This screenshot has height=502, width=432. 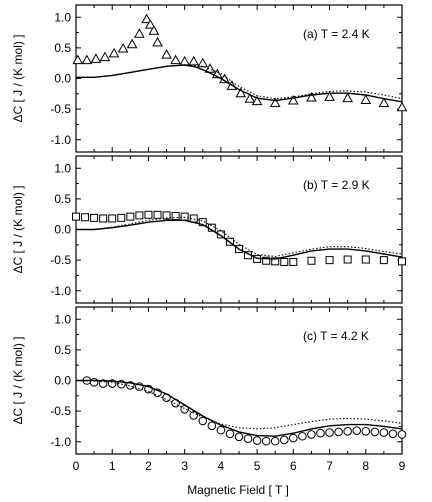 I want to click on x-tick-label: 6, so click(x=293, y=466).